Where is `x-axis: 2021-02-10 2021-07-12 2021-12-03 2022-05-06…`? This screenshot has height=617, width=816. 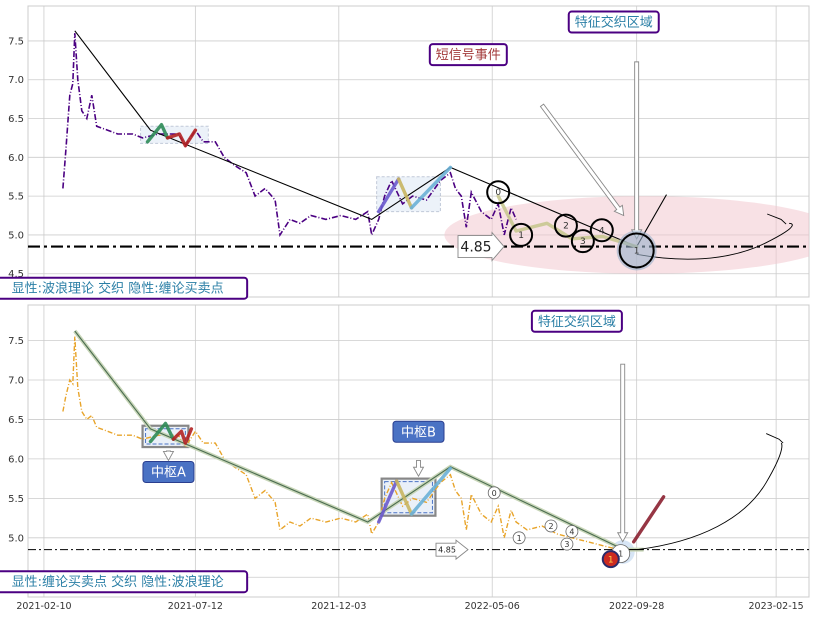
x-axis: 2021-02-10 2021-07-12 2021-12-03 2022-05-06… is located at coordinates (409, 606).